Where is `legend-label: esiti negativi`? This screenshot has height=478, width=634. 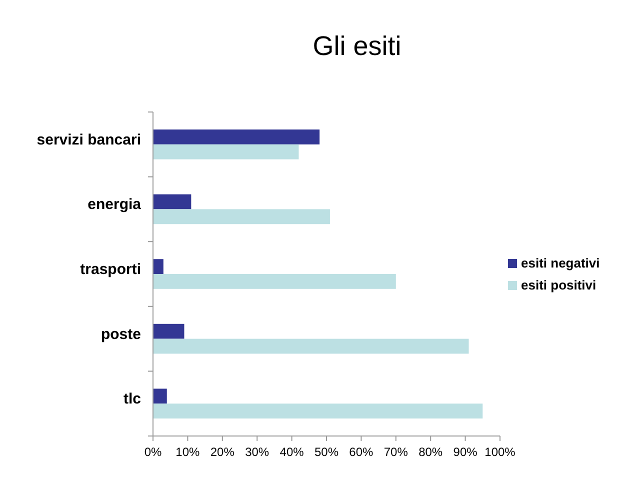 legend-label: esiti negativi is located at coordinates (560, 262).